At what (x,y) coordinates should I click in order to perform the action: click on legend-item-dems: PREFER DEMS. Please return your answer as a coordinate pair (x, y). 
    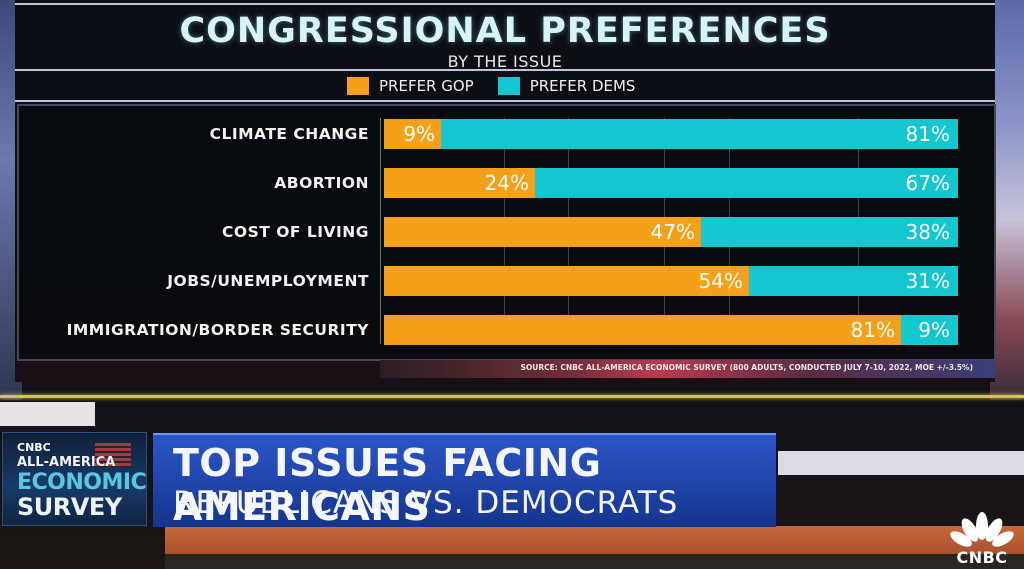
    Looking at the image, I should click on (566, 86).